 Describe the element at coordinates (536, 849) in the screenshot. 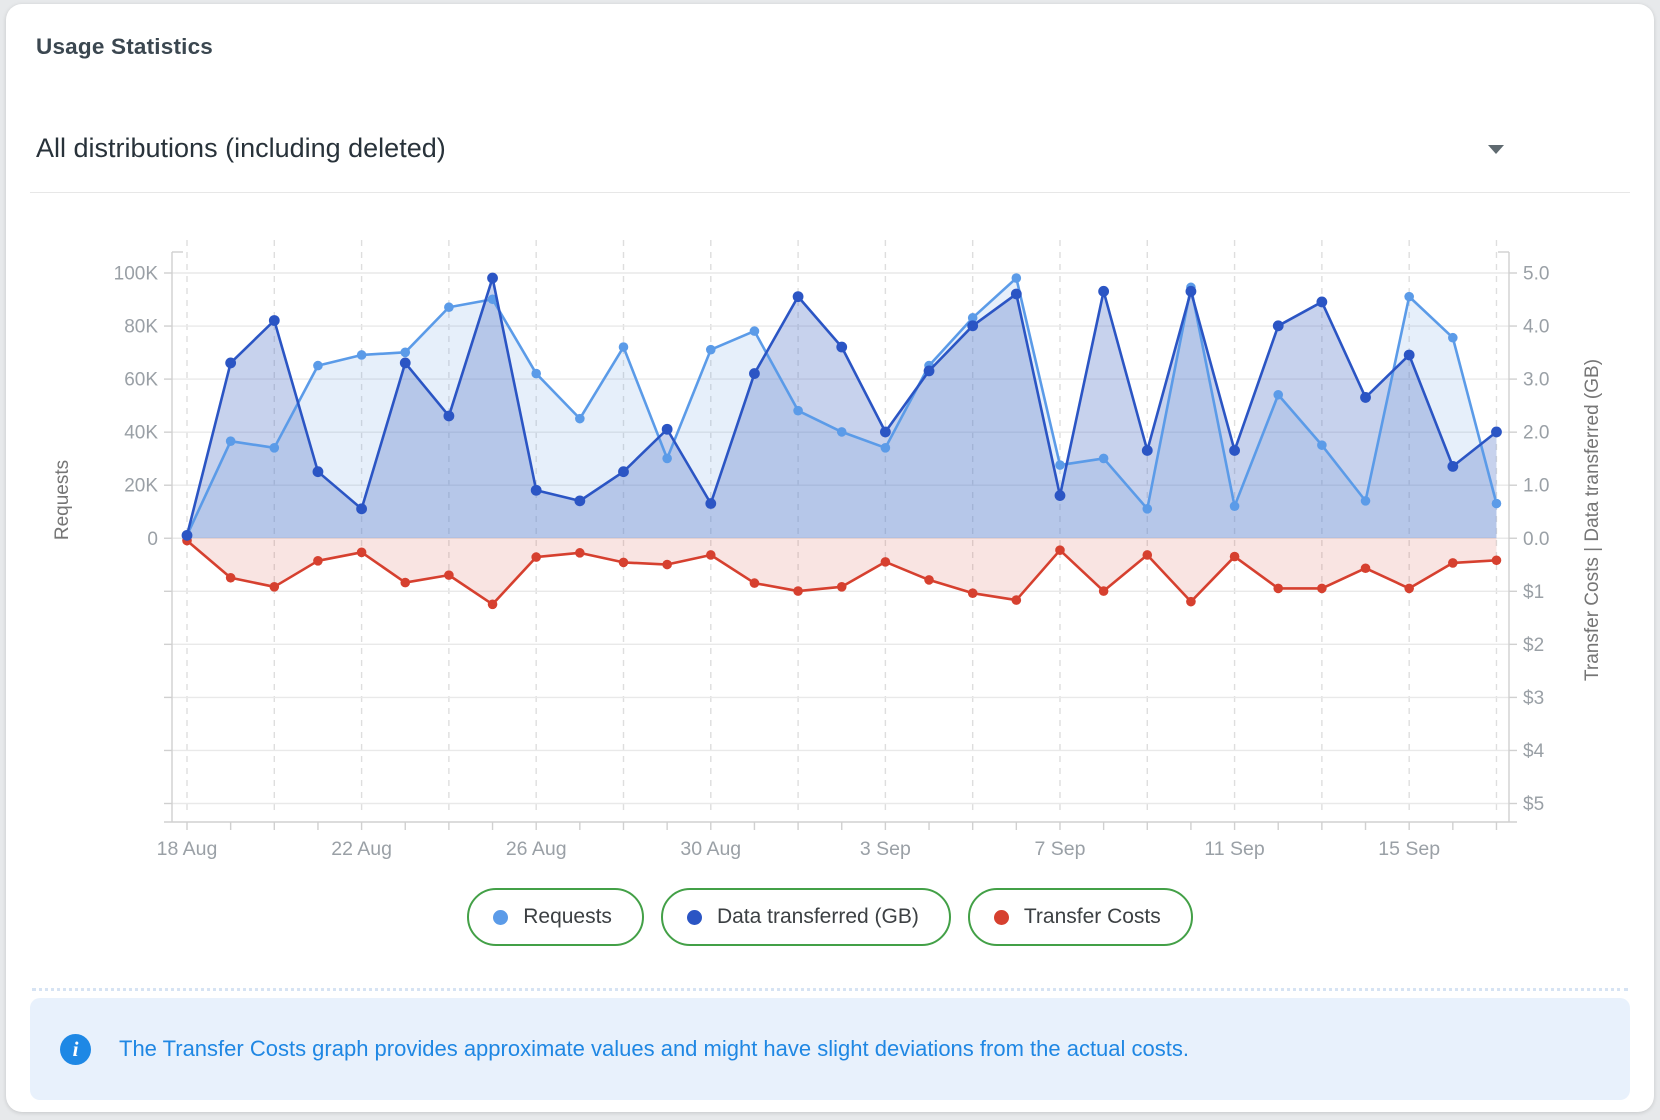

I see `svg-text: 26 Aug` at that location.